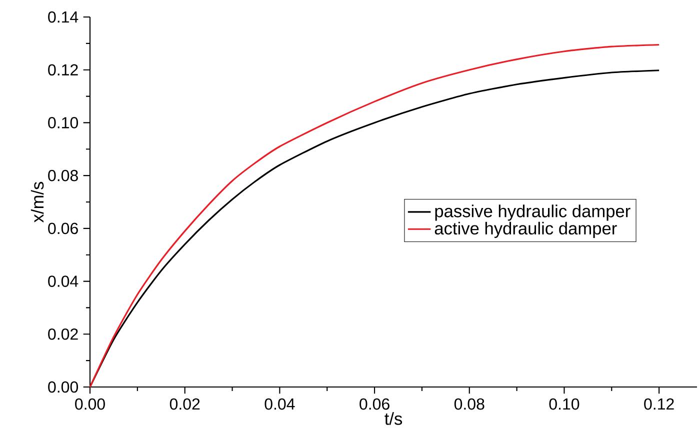 This screenshot has width=699, height=433. I want to click on x-tick-label: 0.00, so click(90, 404).